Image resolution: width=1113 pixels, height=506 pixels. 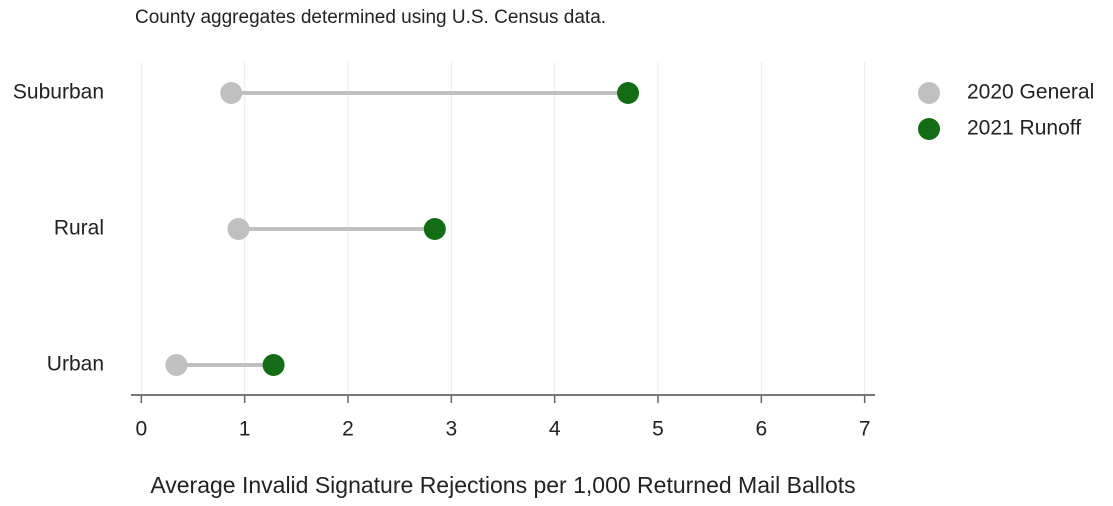 I want to click on x-tick-label: 6, so click(x=761, y=429).